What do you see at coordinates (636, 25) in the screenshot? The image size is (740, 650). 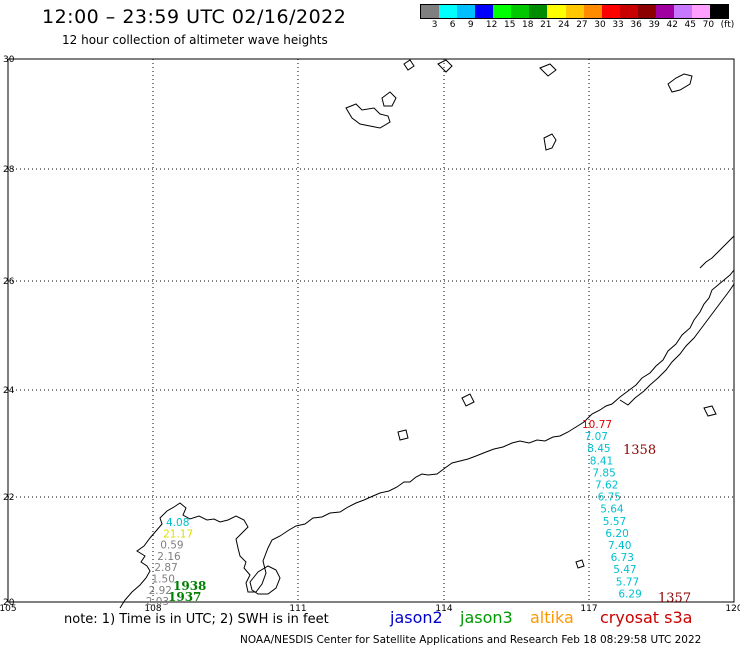 I see `colorbar-tick-label: 36` at bounding box center [636, 25].